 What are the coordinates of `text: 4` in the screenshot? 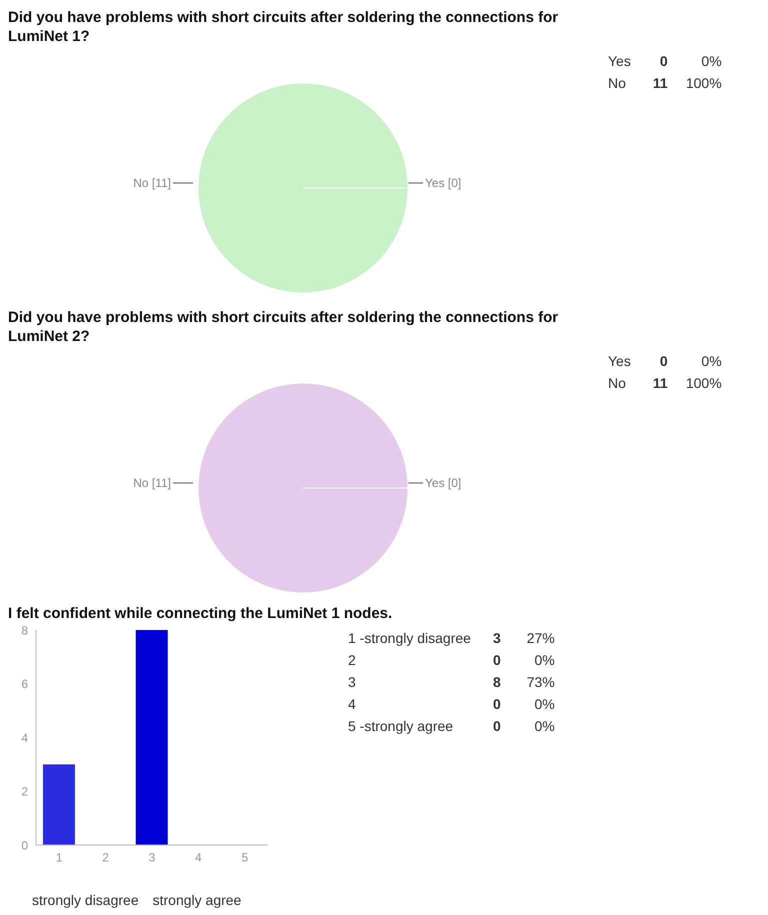 It's located at (352, 704).